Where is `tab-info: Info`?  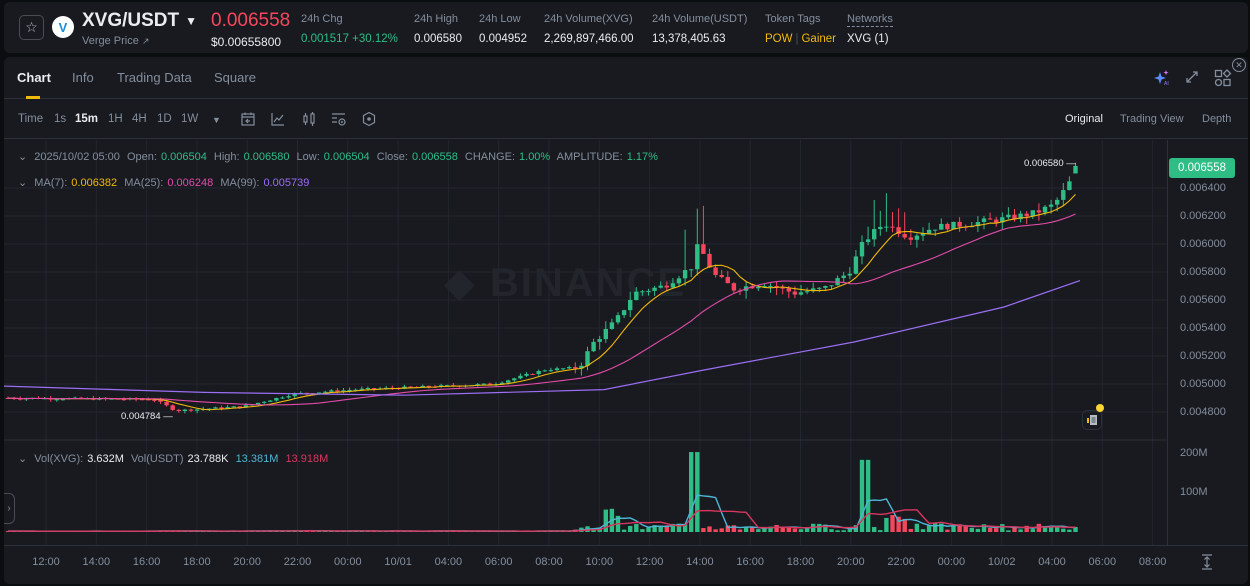
tab-info: Info is located at coordinates (83, 77).